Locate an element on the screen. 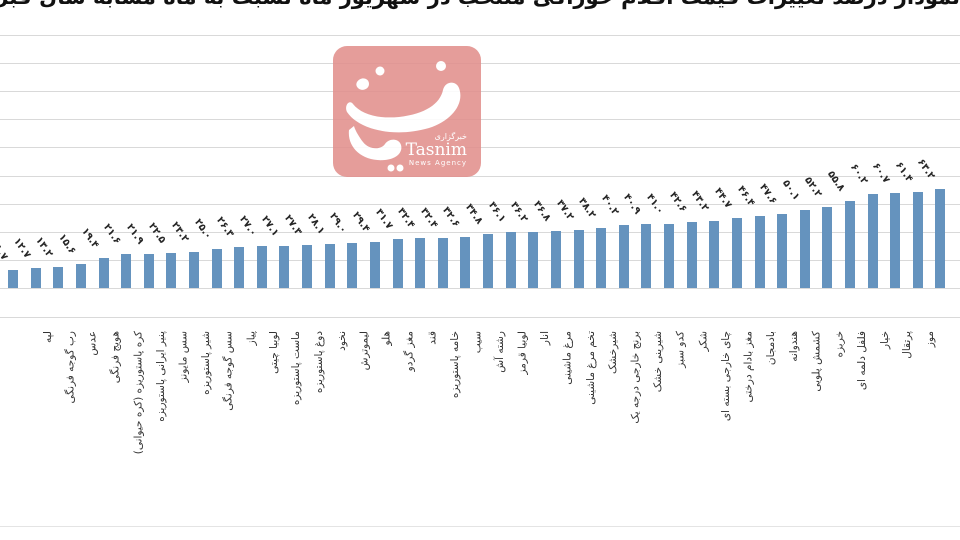 This screenshot has height=540, width=960. bar-value-label: ۱۹.۴ is located at coordinates (89, 238).